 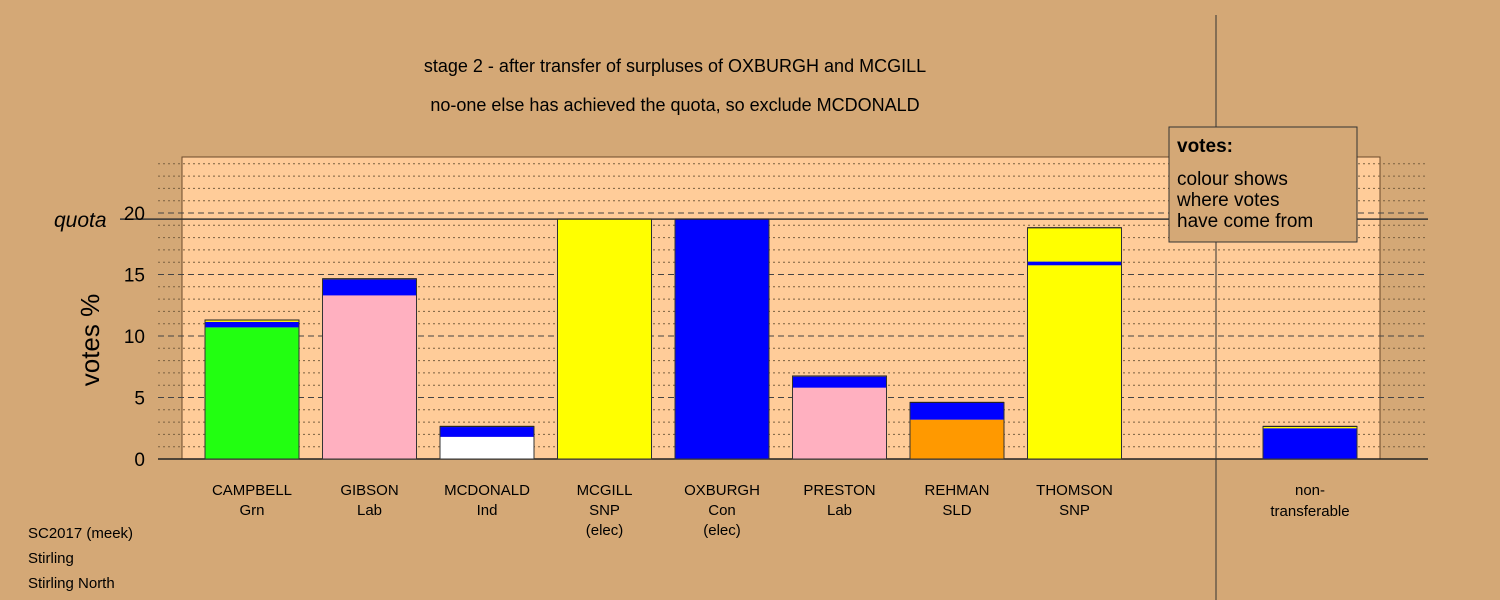 What do you see at coordinates (251, 510) in the screenshot?
I see `candidate-party: Grn` at bounding box center [251, 510].